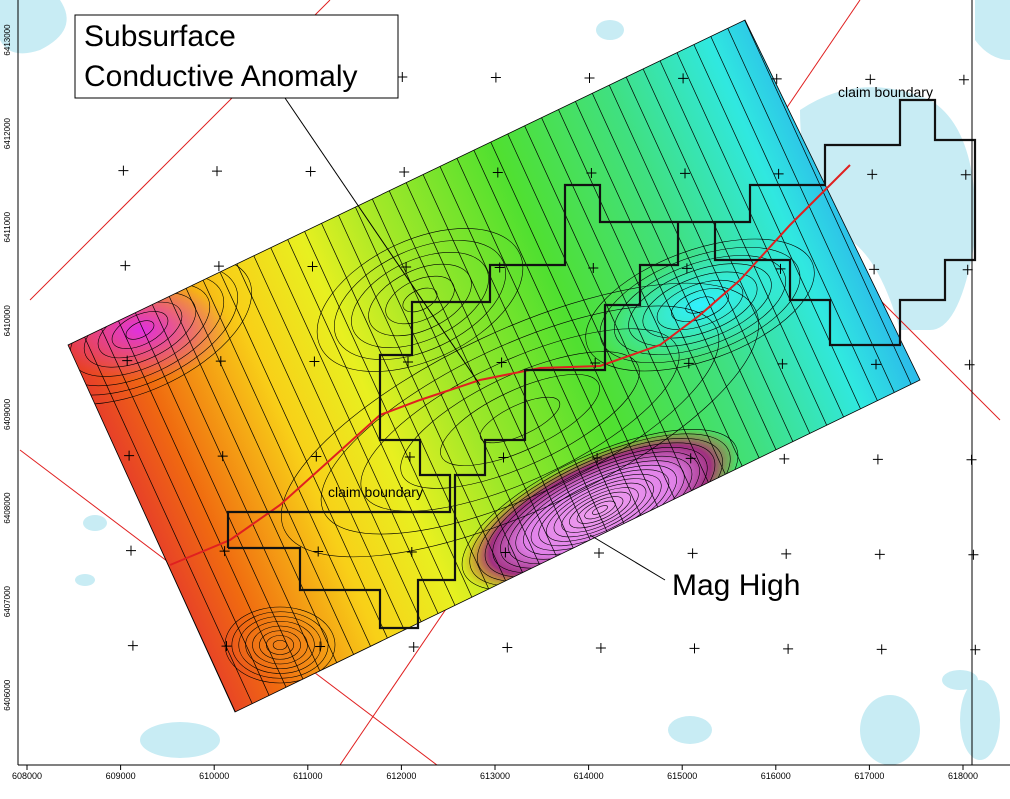 This screenshot has height=799, width=1010. What do you see at coordinates (121, 776) in the screenshot?
I see `easting-label: 609000` at bounding box center [121, 776].